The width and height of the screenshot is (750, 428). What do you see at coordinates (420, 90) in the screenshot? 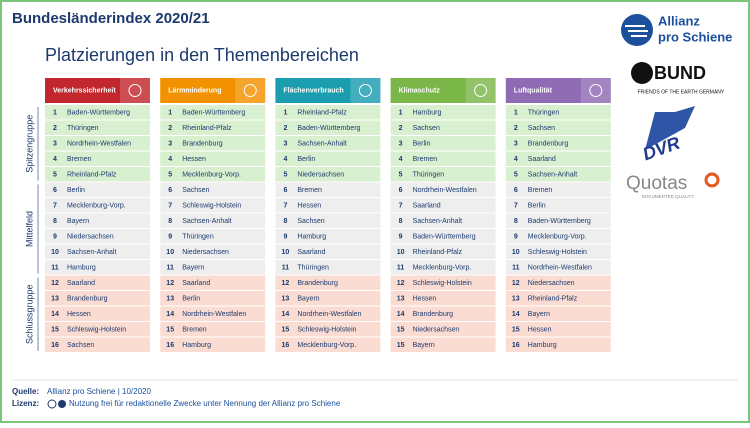
I see `column-title: Klimaschutz` at bounding box center [420, 90].